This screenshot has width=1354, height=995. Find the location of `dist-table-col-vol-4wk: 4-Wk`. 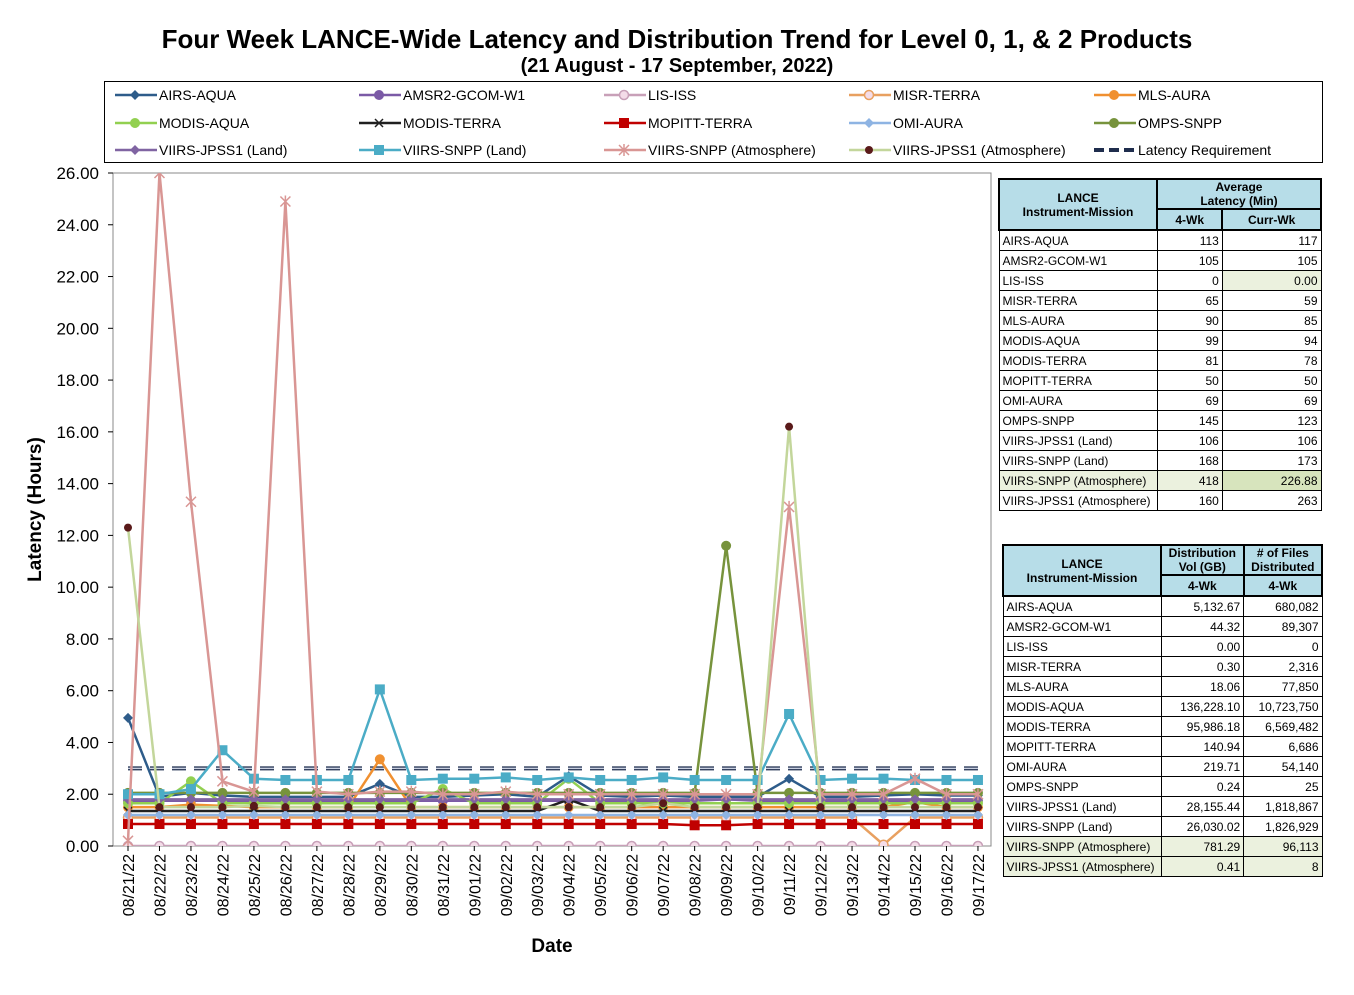

dist-table-col-vol-4wk: 4-Wk is located at coordinates (1202, 585).